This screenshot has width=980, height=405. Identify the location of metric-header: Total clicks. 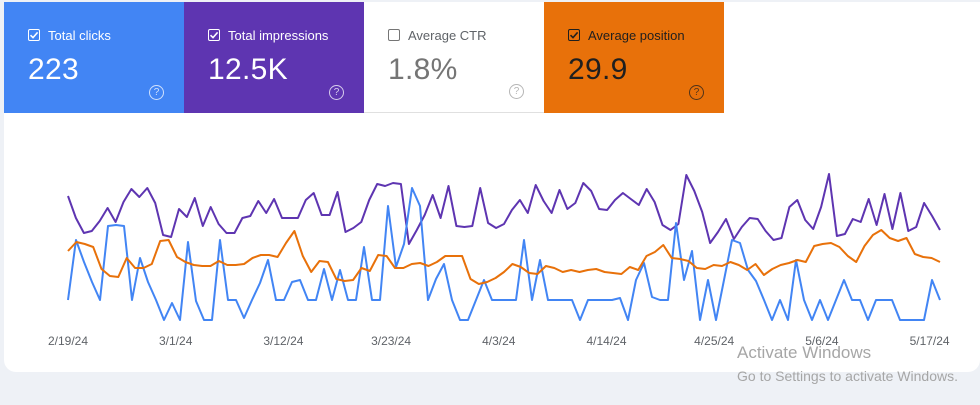
(106, 35).